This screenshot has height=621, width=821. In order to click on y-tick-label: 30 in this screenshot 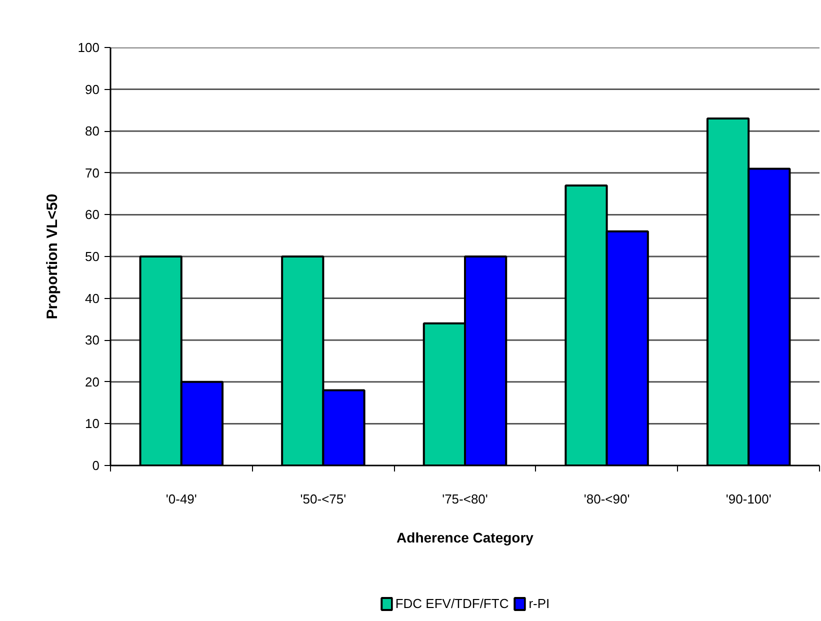, I will do `click(92, 340)`.